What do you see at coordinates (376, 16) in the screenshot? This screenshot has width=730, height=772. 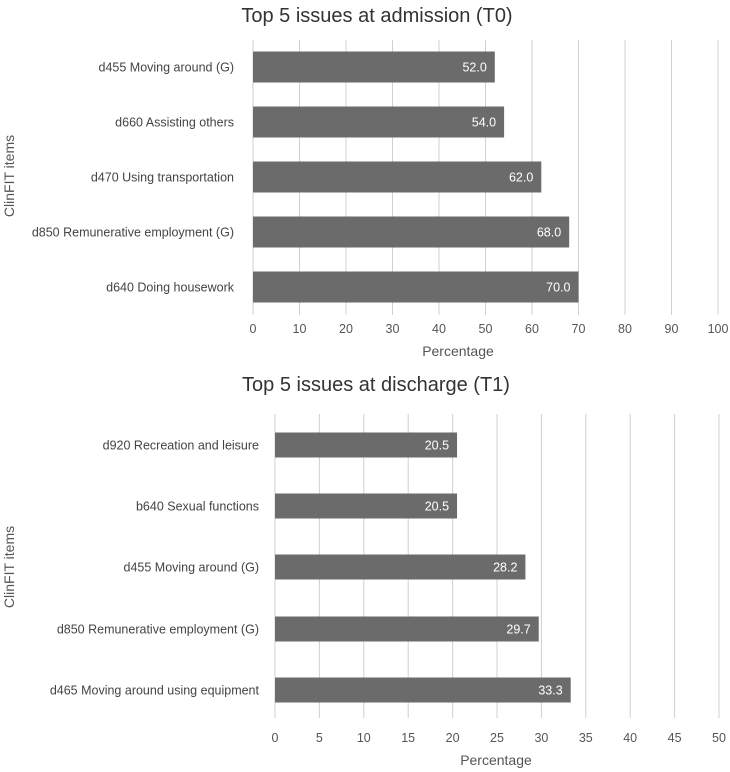 I see `chart-title: Top 5 issues at admission (T0)` at bounding box center [376, 16].